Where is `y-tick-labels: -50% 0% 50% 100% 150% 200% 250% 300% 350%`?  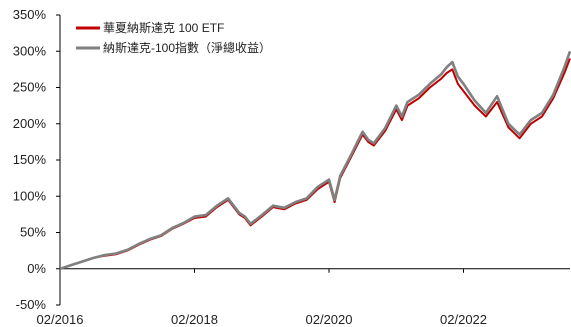 y-tick-labels: -50% 0% 50% 100% 150% 200% 250% 300% 350% is located at coordinates (30, 159).